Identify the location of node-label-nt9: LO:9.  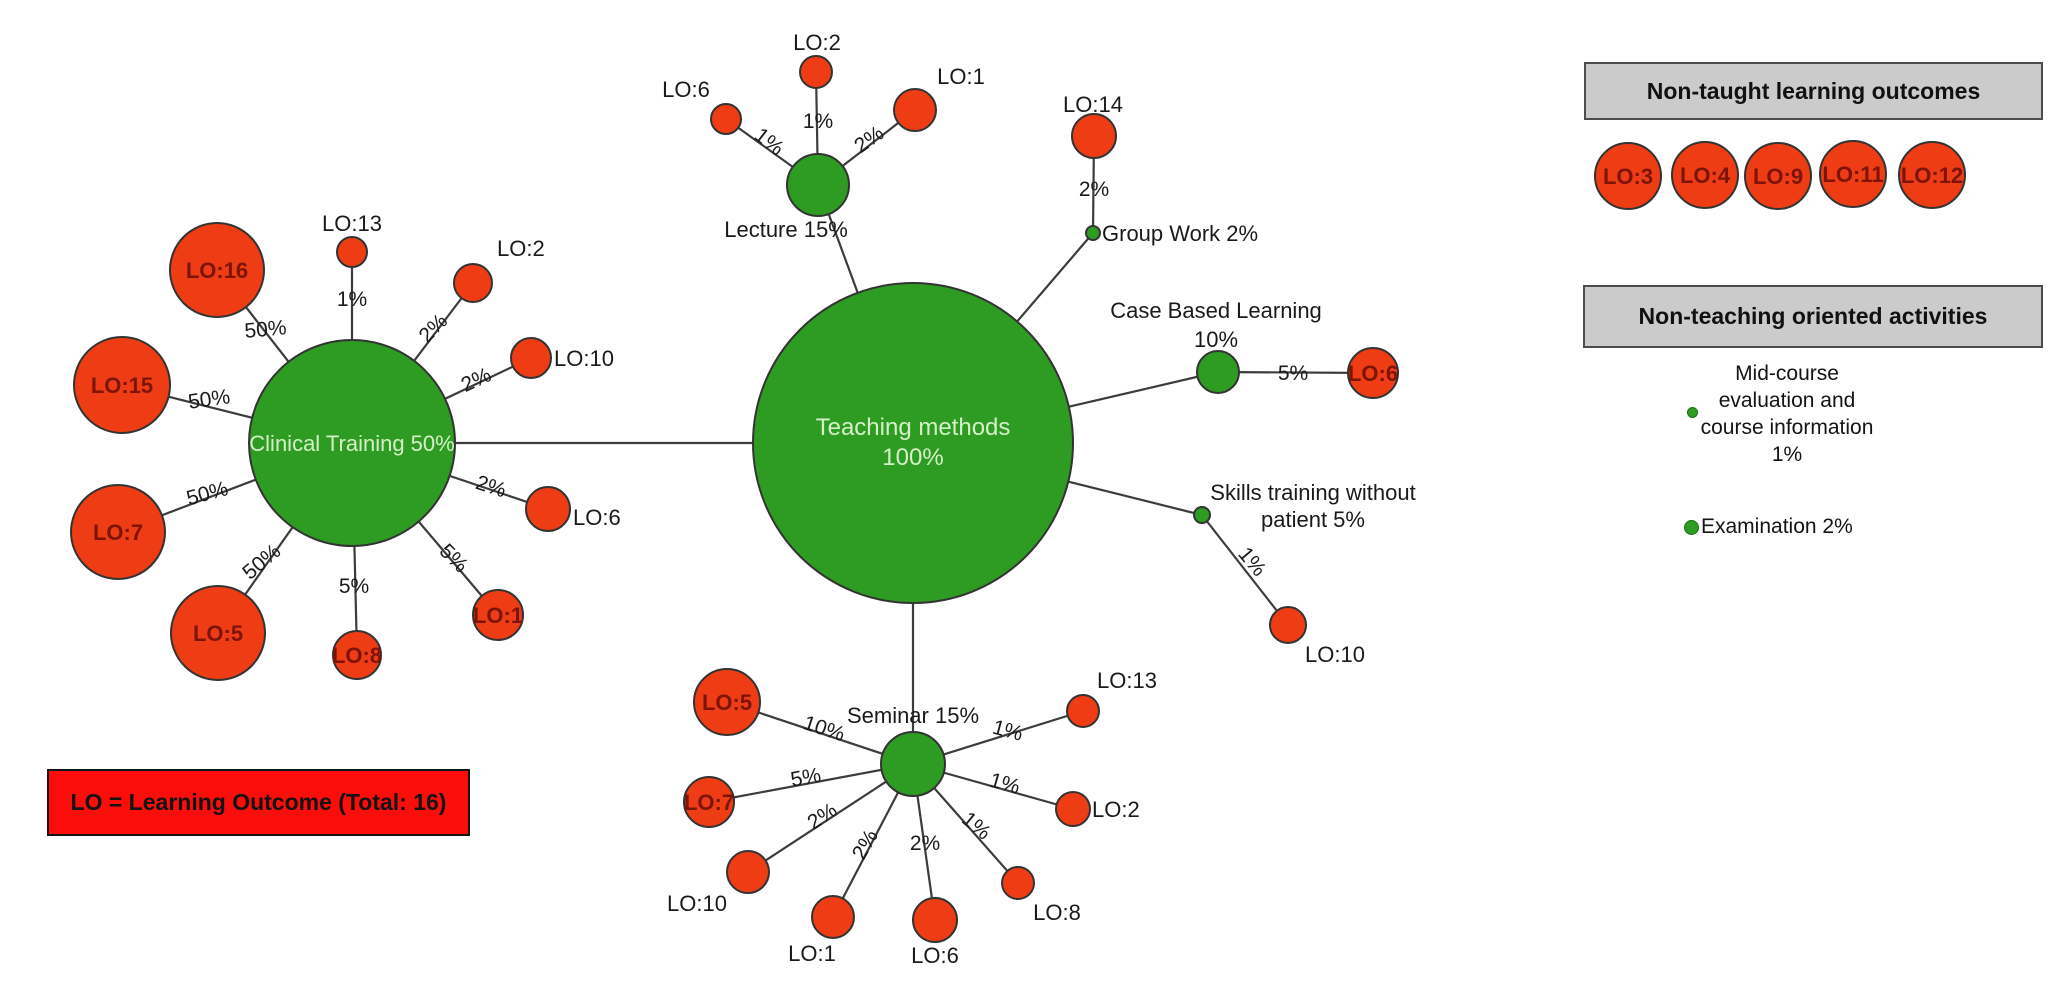
(1778, 176).